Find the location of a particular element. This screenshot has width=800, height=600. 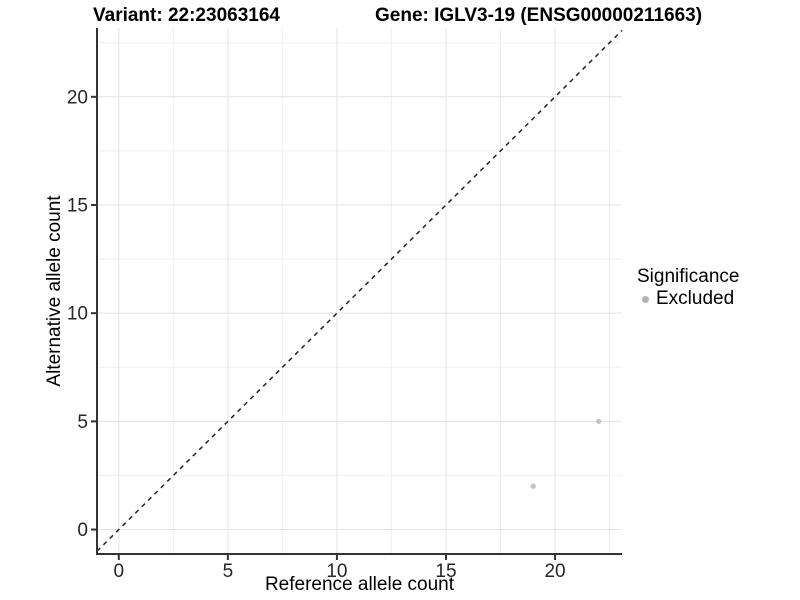

variant-title: Variant: 22:23063164 is located at coordinates (186, 15).